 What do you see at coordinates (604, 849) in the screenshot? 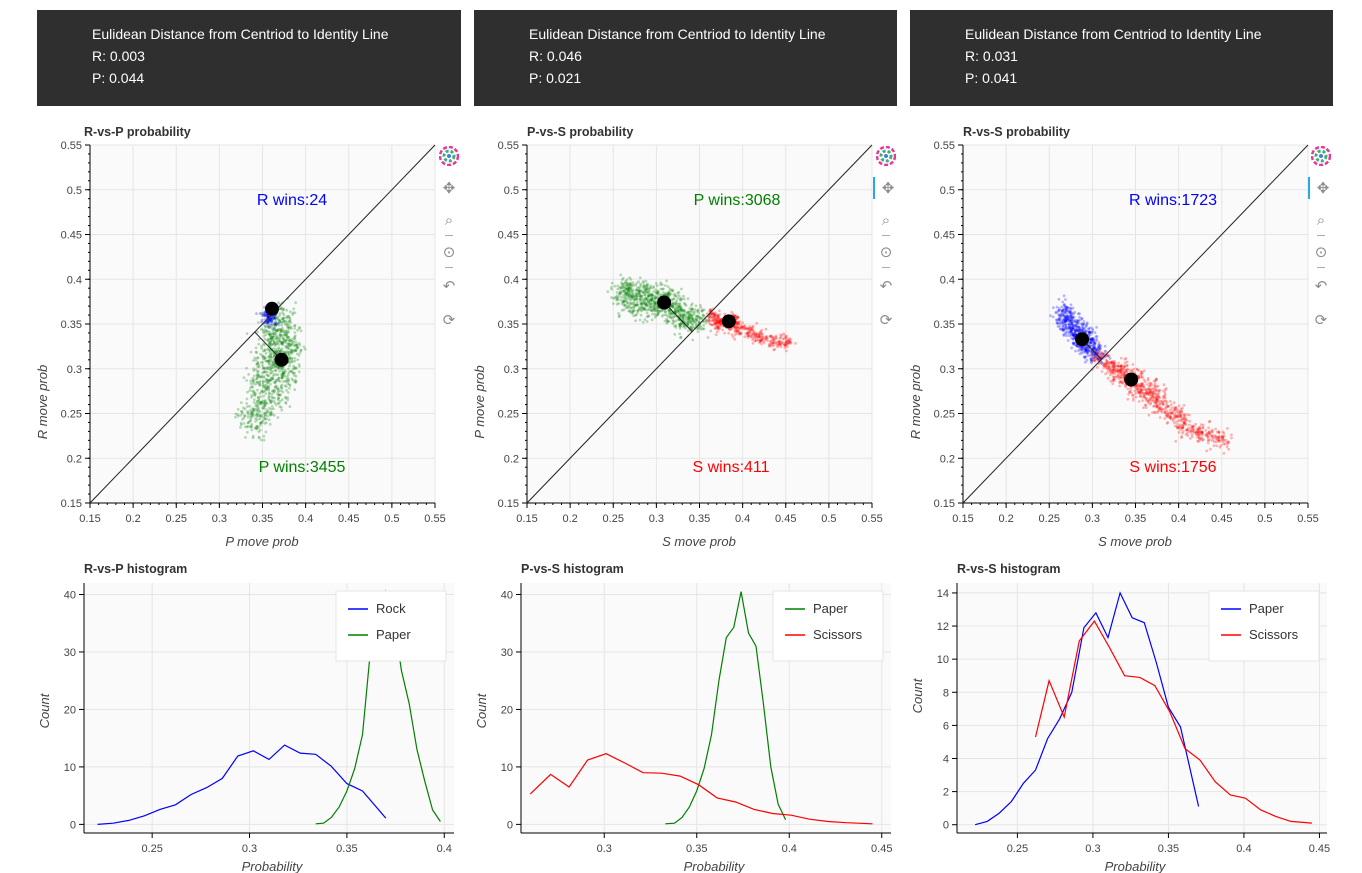
I see `x-tick-label: 0.3` at bounding box center [604, 849].